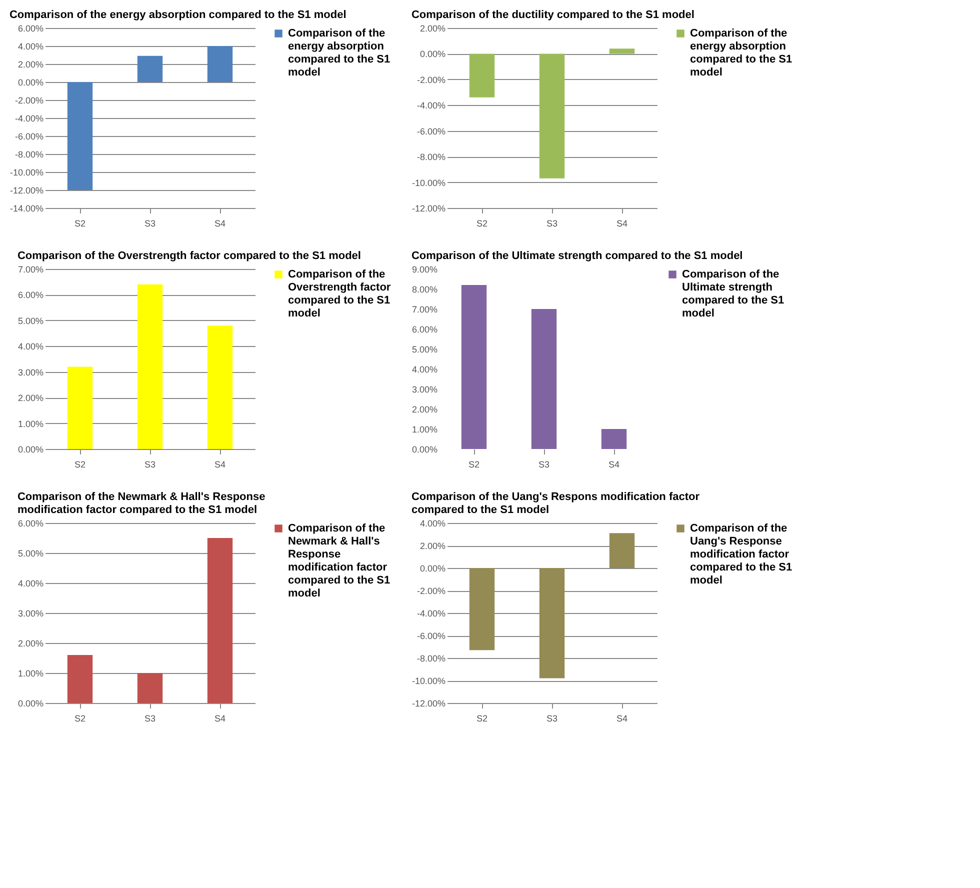 The width and height of the screenshot is (980, 888). Describe the element at coordinates (555, 503) in the screenshot. I see `chart-title: Comparison of the Uang's Respons modification factor compared to the S1 model` at that location.